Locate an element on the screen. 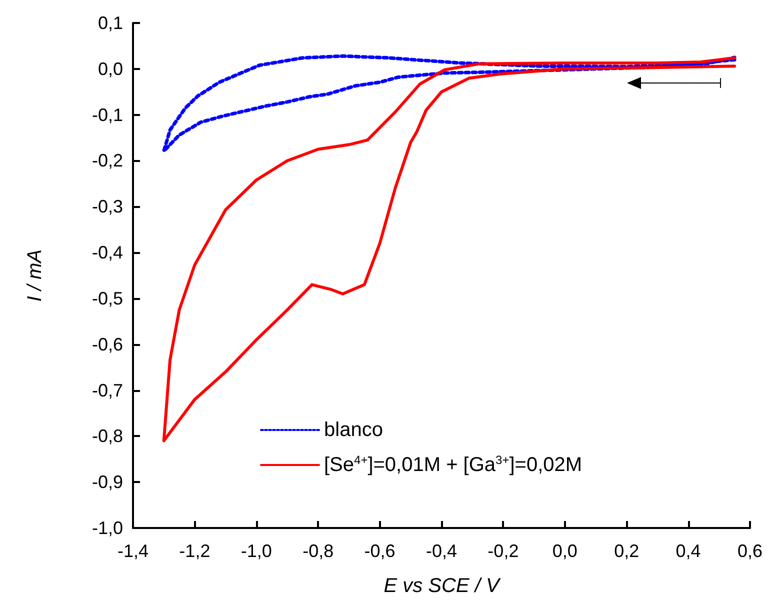 This screenshot has height=612, width=772. x-tick-label: 0,2 is located at coordinates (627, 551).